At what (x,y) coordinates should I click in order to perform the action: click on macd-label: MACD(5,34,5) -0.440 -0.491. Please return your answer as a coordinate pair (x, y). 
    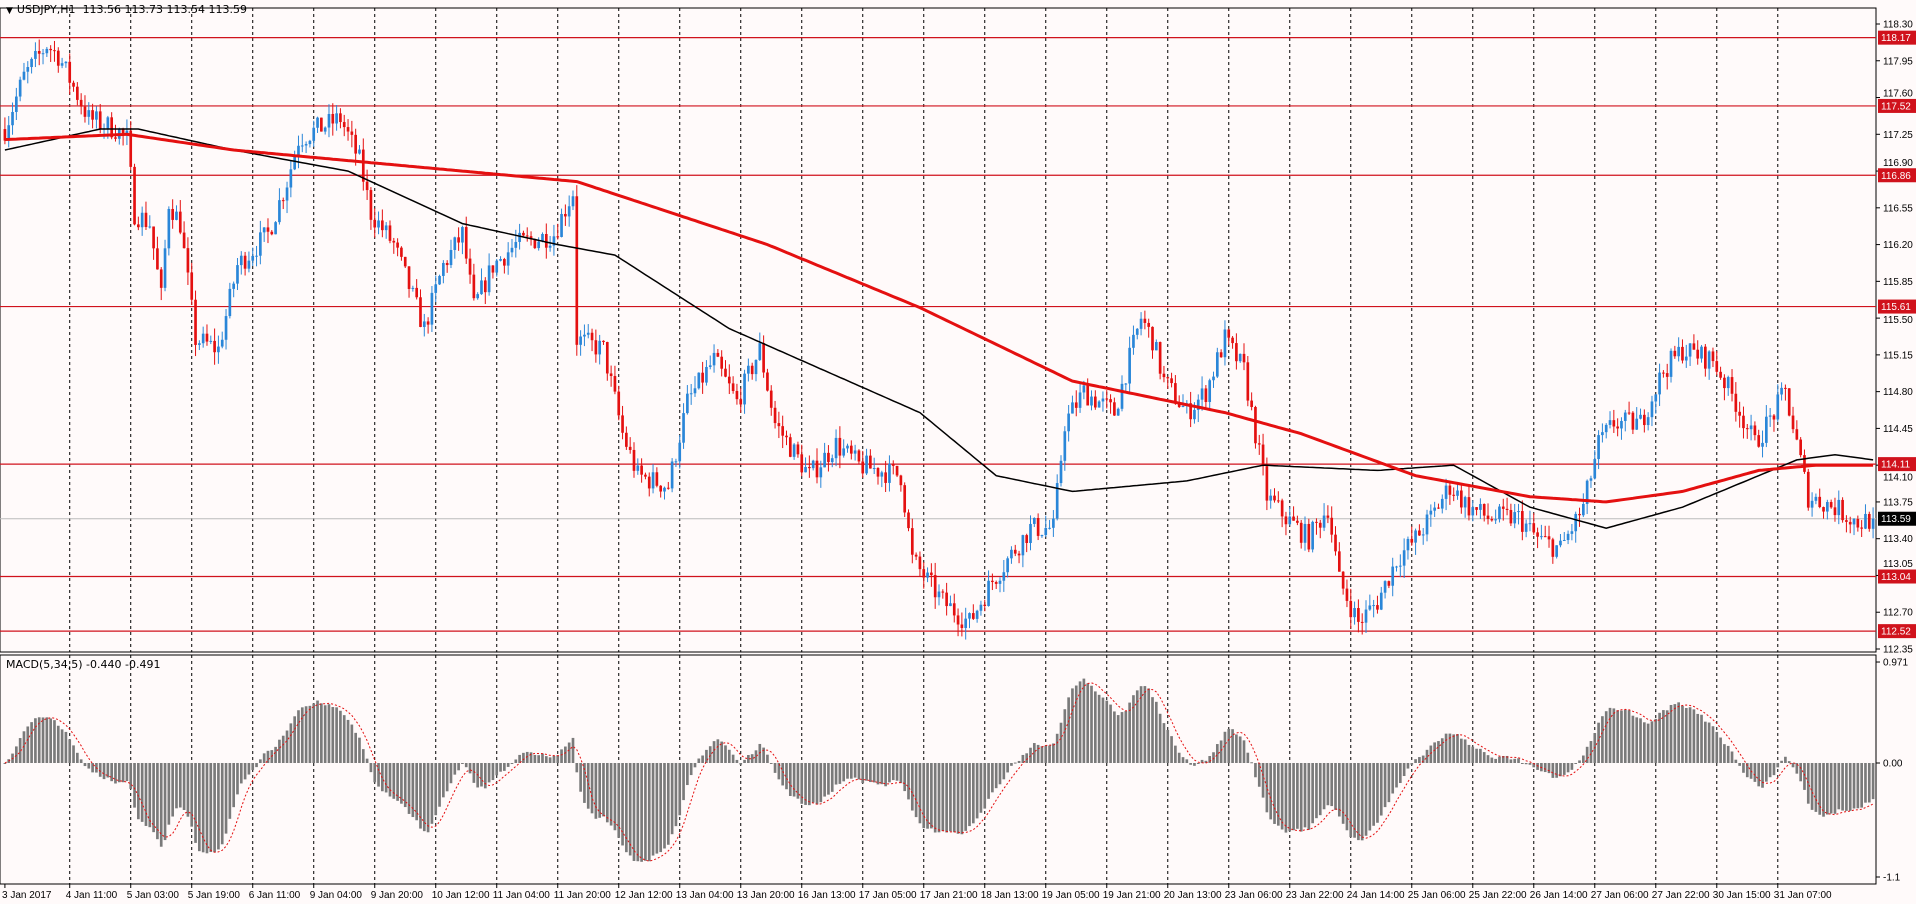
    Looking at the image, I should click on (83, 664).